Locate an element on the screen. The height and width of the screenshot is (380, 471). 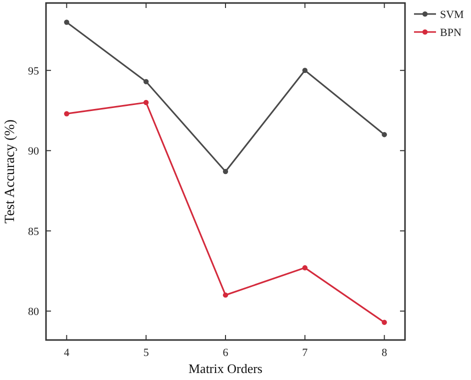
x-tick-label: 5 is located at coordinates (146, 353).